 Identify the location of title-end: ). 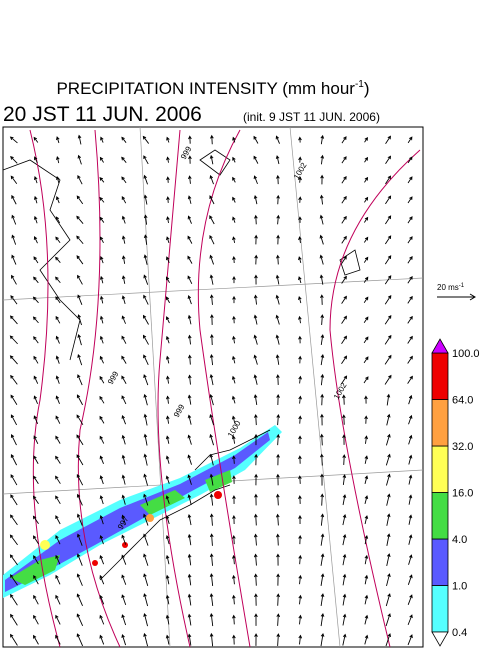
(367, 88).